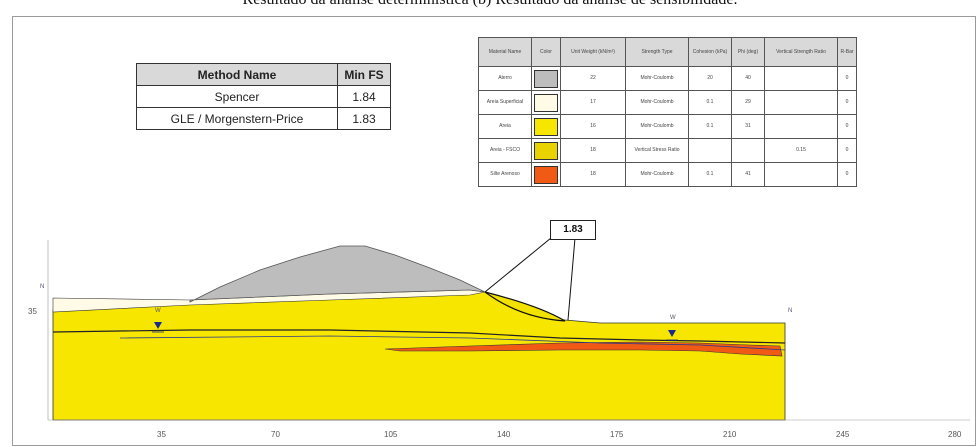  Describe the element at coordinates (593, 78) in the screenshot. I see `unit-weight-cell: 22` at that location.